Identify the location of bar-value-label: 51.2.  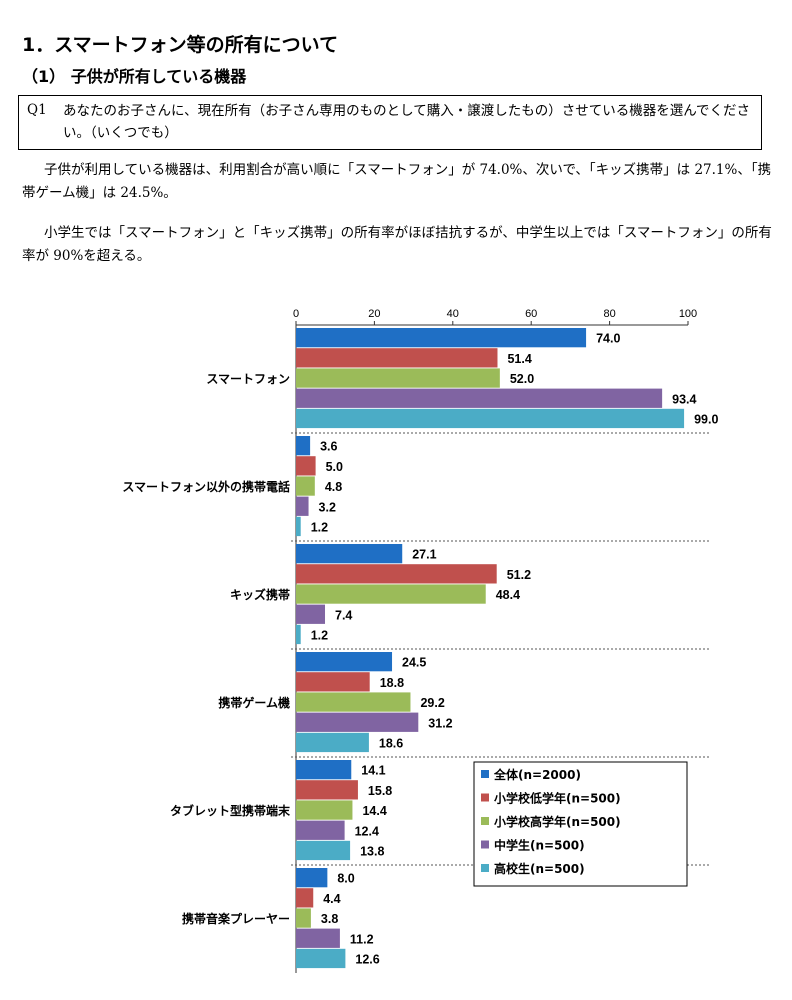
(519, 575).